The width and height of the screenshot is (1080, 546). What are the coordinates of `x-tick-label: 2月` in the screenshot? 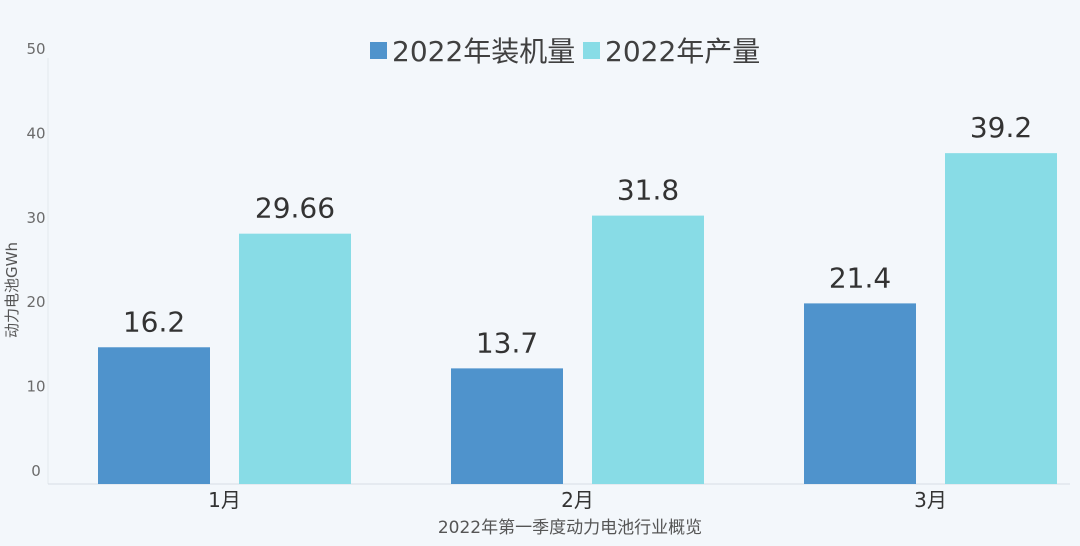 It's located at (577, 500).